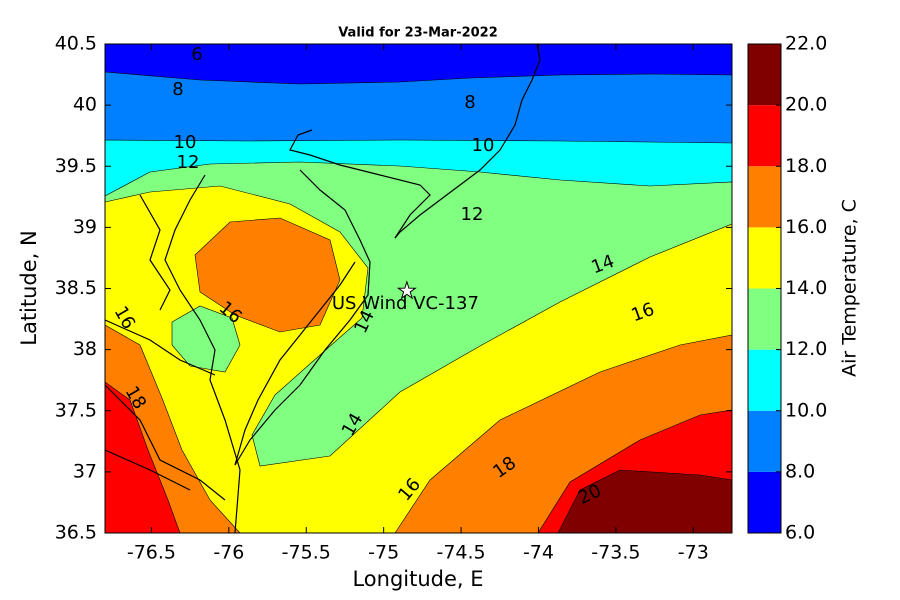 The image size is (900, 600). I want to click on colorbar-tick-label: 8.0, so click(800, 471).